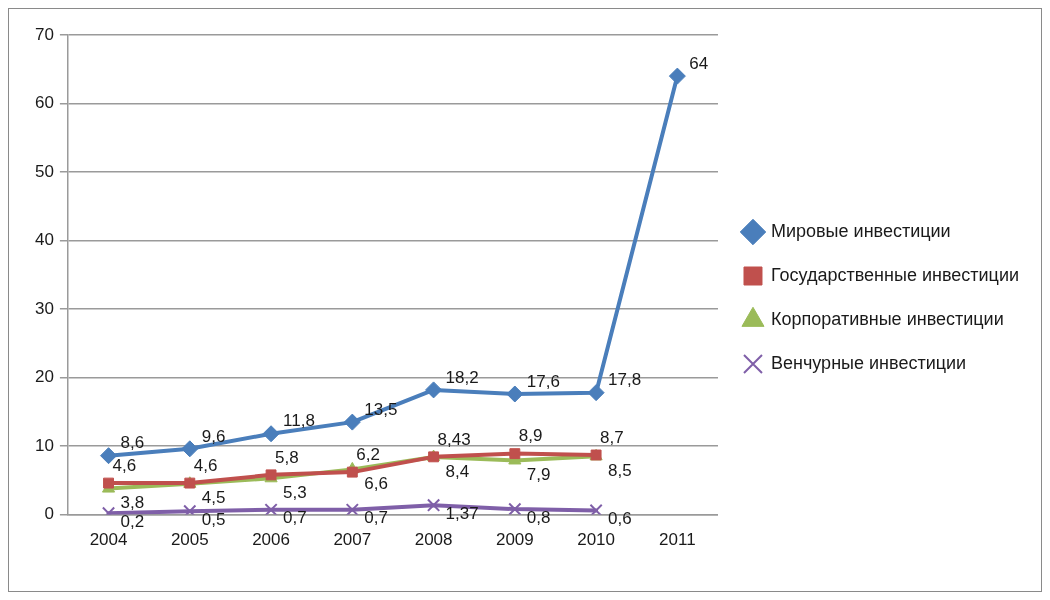  Describe the element at coordinates (132, 443) in the screenshot. I see `data-label: 8,6` at that location.